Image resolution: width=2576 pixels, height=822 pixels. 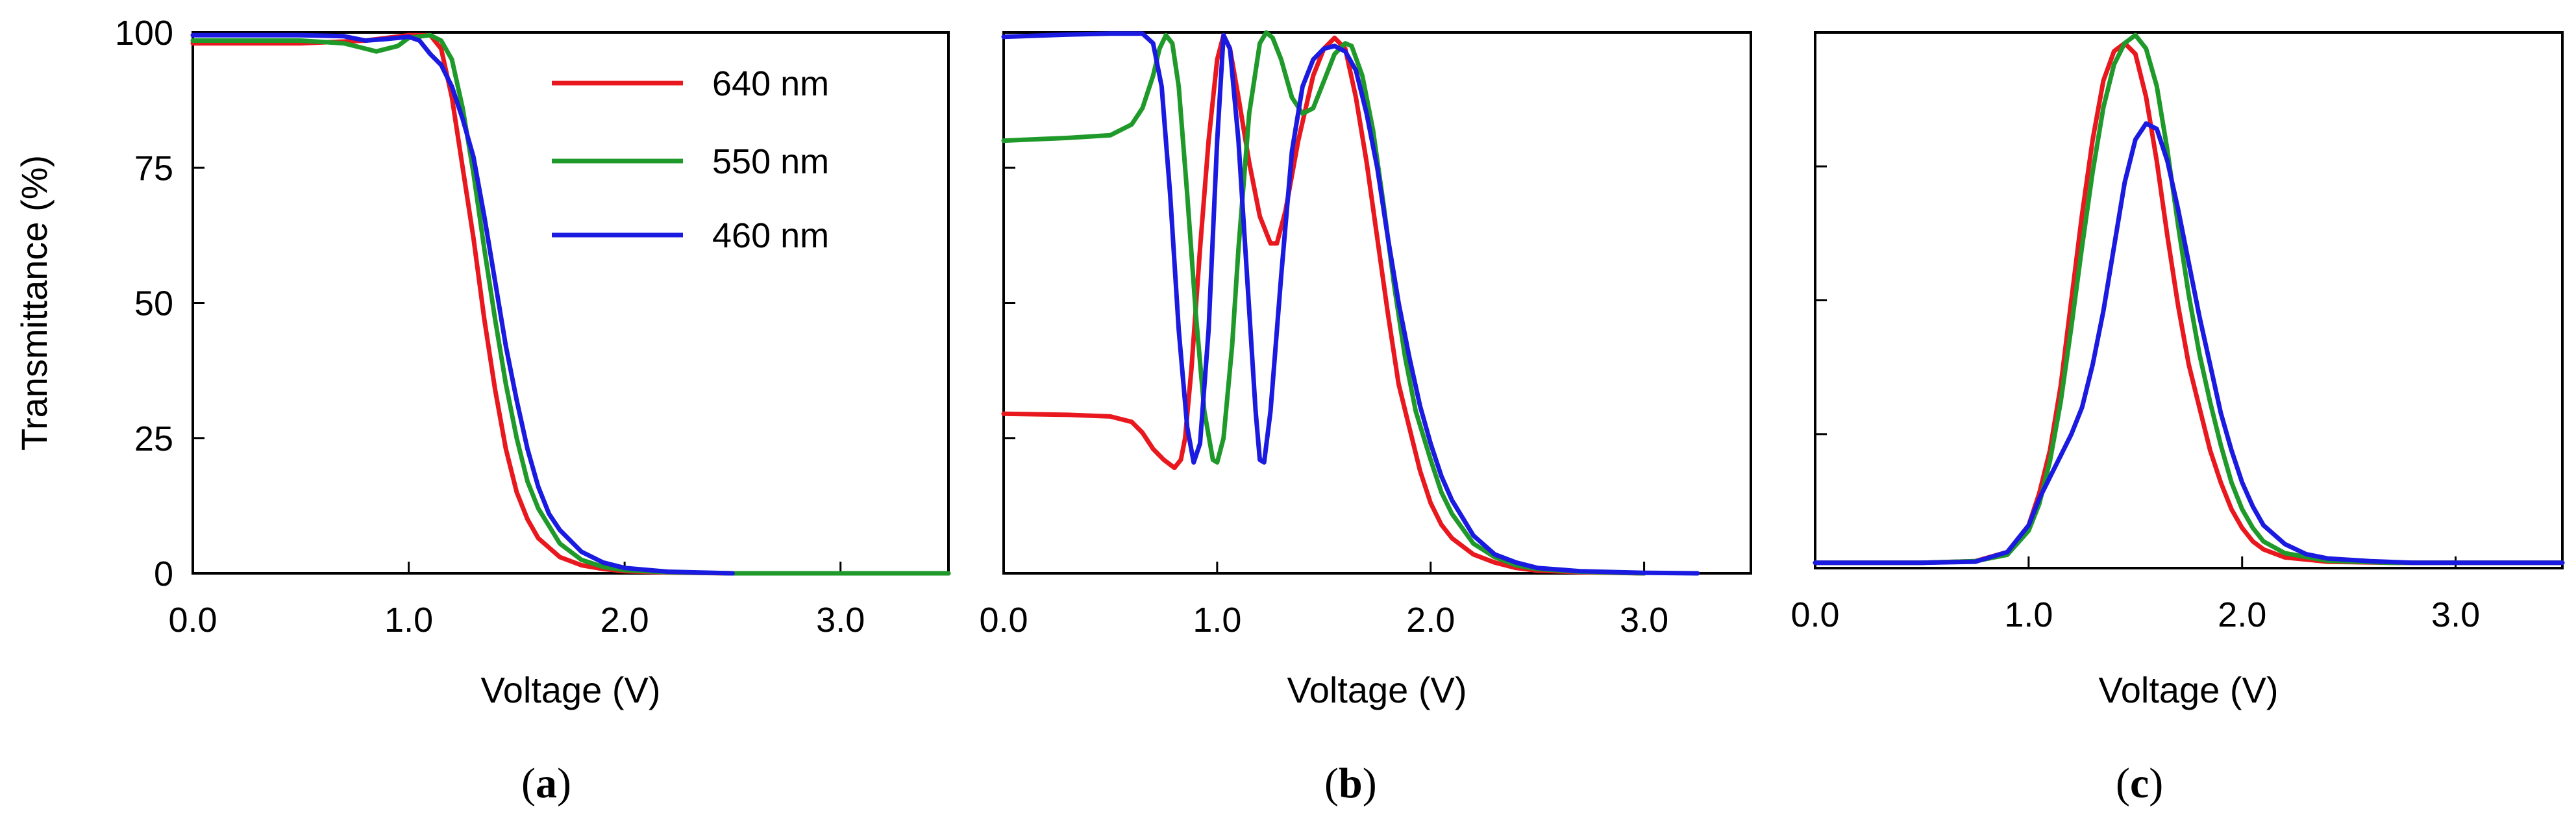 I want to click on panel-label: (b), so click(x=1350, y=784).